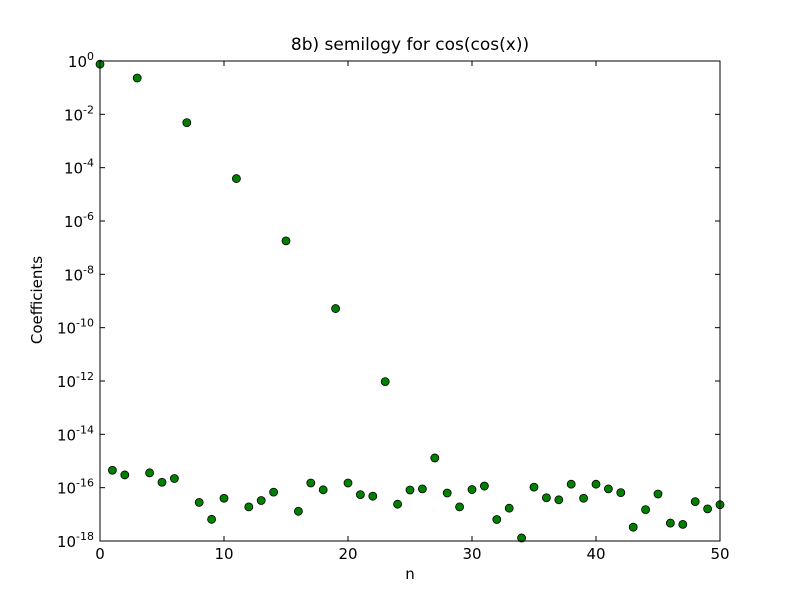  I want to click on y-tick-label: 10⁰, so click(81, 60).